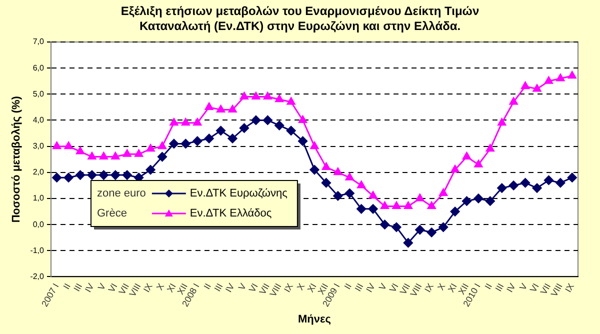  I want to click on y-axis-title: Ποσοστό μεταβολής (%), so click(16, 159).